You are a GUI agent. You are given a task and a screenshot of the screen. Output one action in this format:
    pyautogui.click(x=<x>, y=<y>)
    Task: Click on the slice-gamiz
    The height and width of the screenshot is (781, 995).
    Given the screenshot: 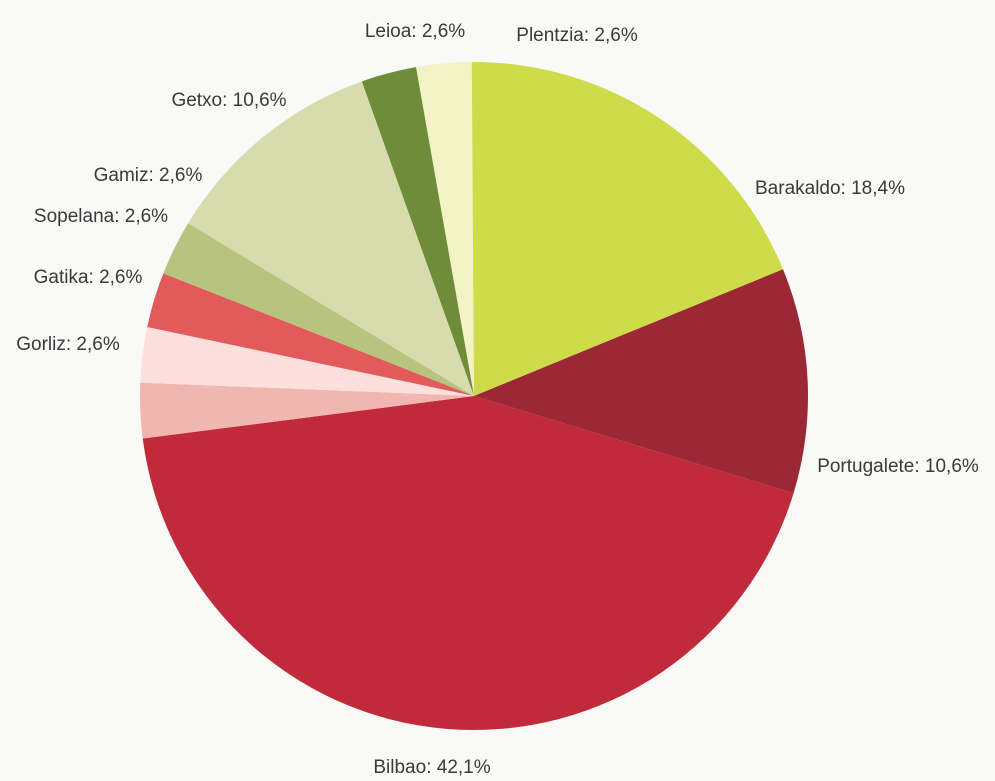 What is the action you would take?
    pyautogui.click(x=318, y=309)
    